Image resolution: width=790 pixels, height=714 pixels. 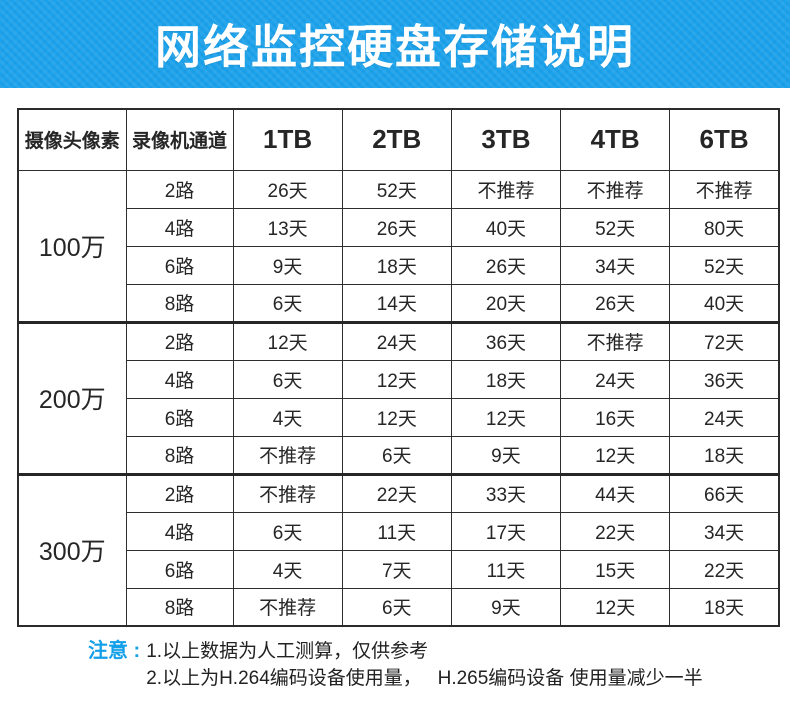 What do you see at coordinates (395, 47) in the screenshot?
I see `page-title: 网络监控硬盘存储说明` at bounding box center [395, 47].